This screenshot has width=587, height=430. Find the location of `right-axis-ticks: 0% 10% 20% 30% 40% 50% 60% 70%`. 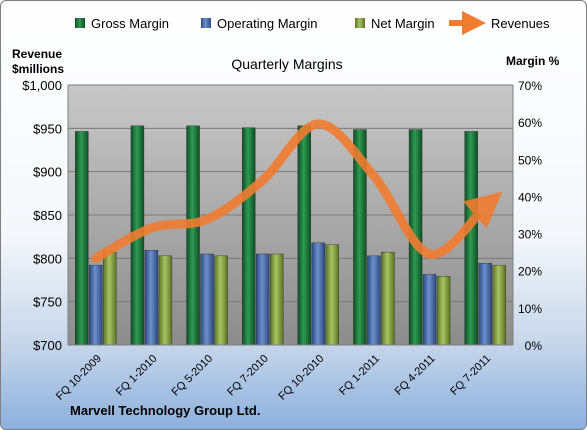

right-axis-ticks: 0% 10% 20% 30% 40% 50% 60% 70% is located at coordinates (530, 216).